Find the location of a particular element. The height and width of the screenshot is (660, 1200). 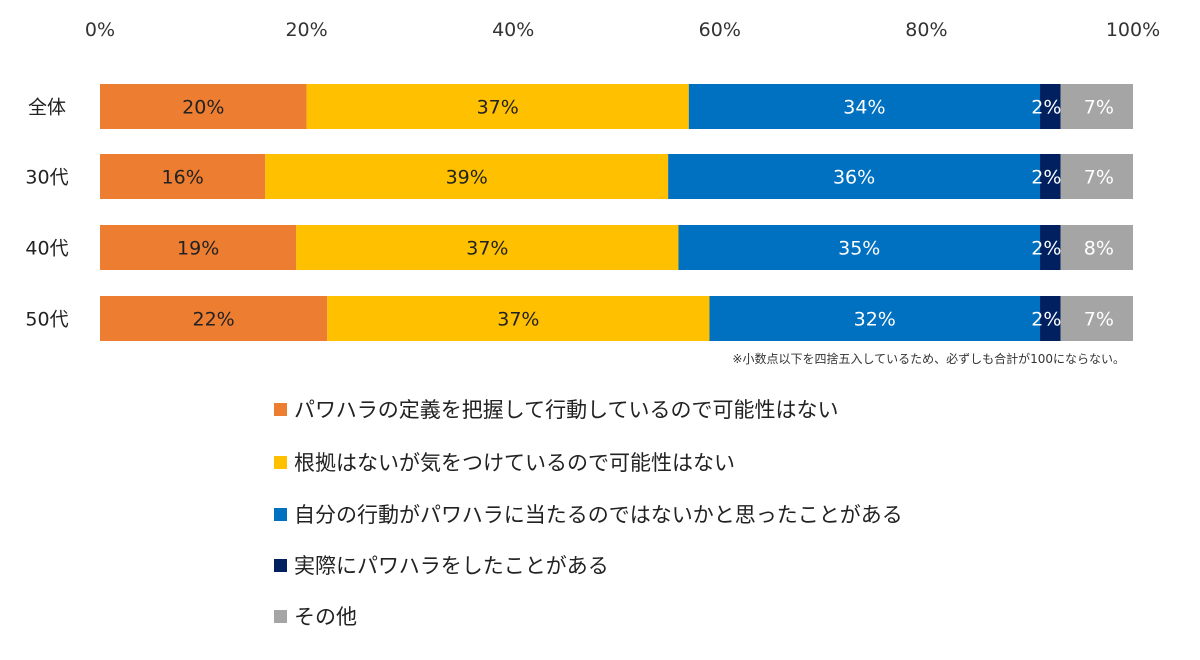

data-label: 16% is located at coordinates (183, 178).